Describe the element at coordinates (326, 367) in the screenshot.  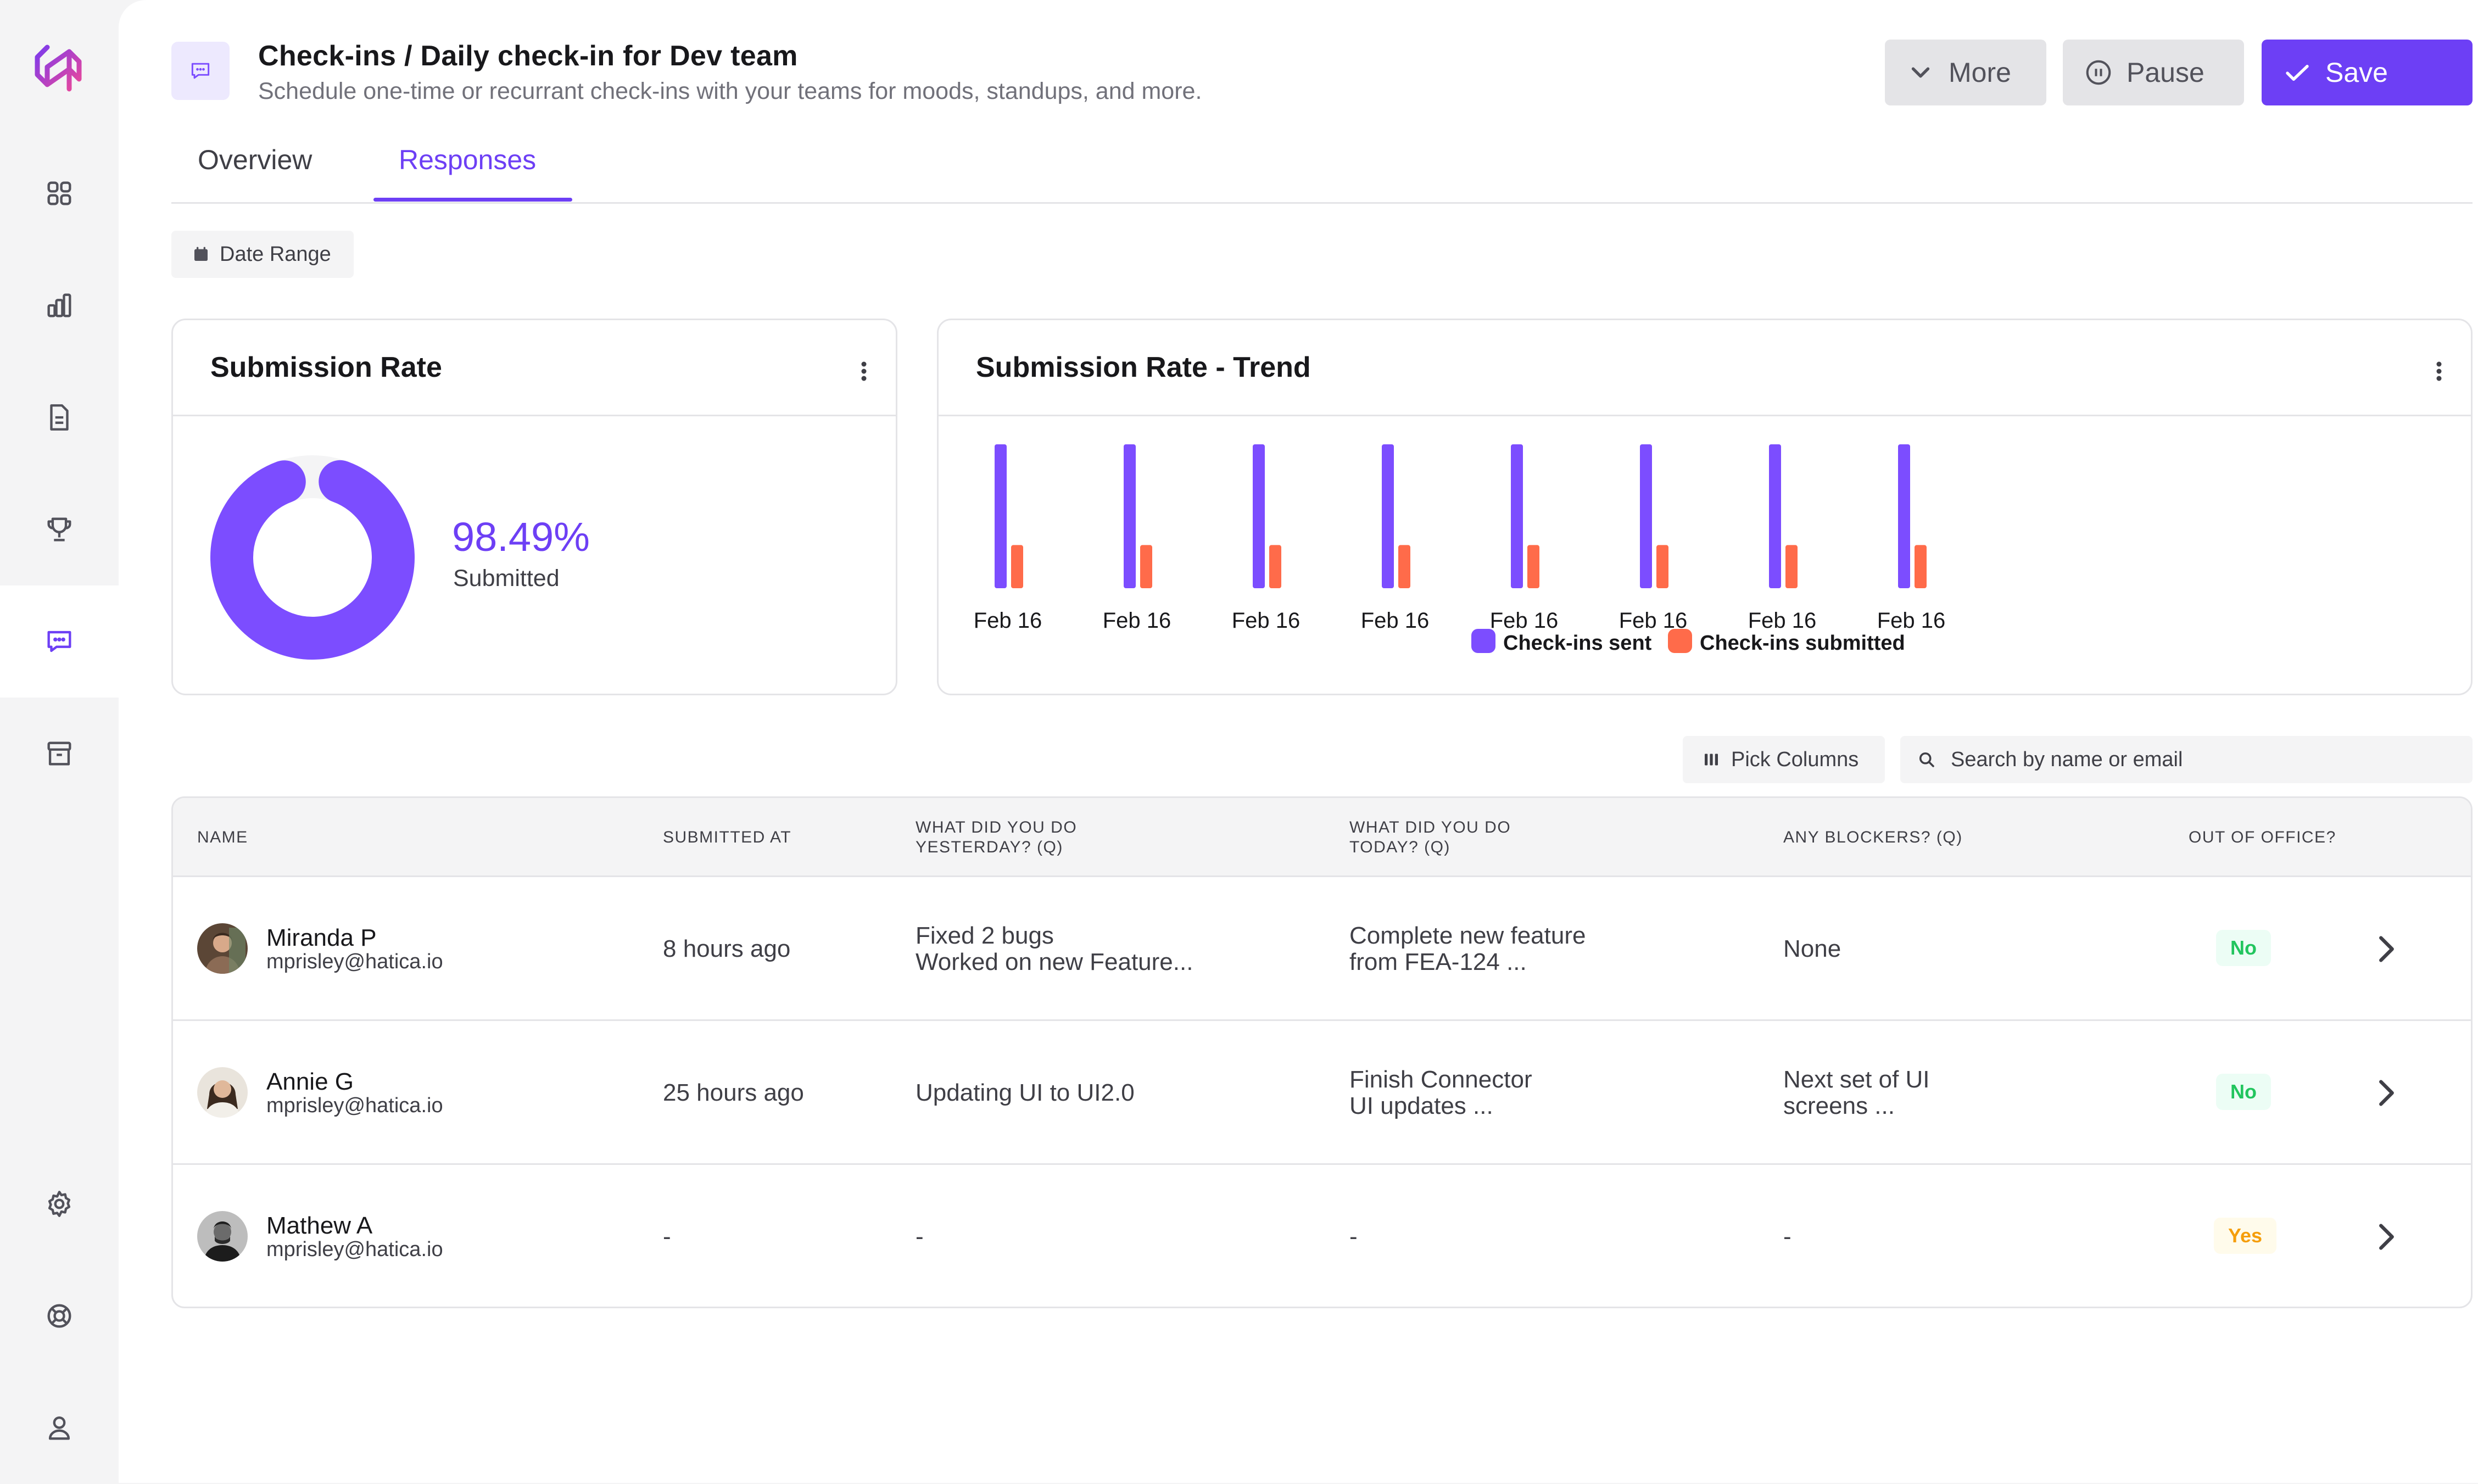
I see `submission-rate-title: Submission Rate` at that location.